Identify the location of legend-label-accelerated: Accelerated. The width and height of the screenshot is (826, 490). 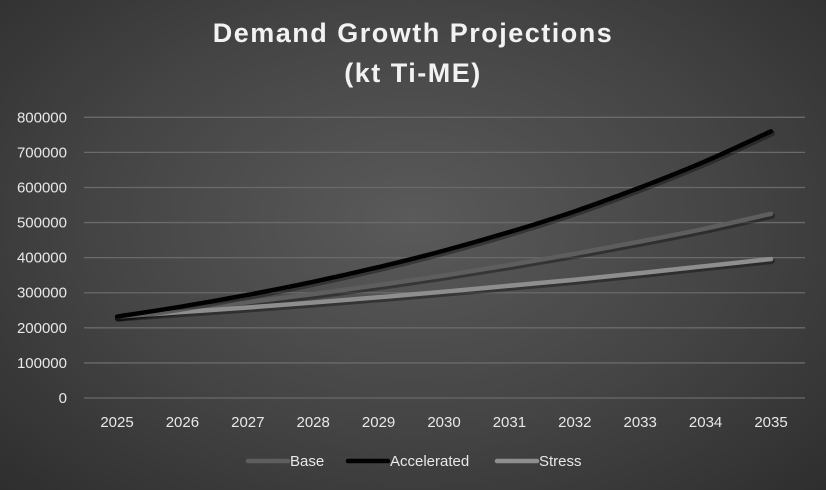
(429, 461).